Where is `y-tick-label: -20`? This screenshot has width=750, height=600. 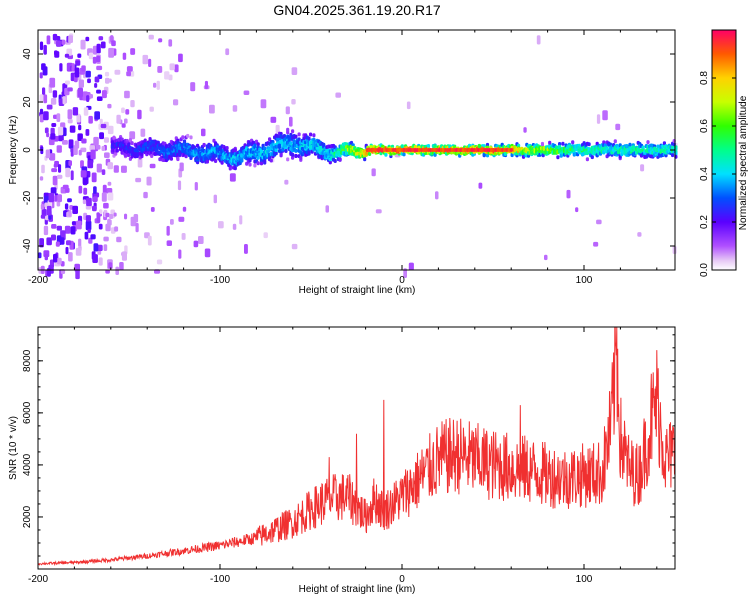
y-tick-label: -20 is located at coordinates (27, 197).